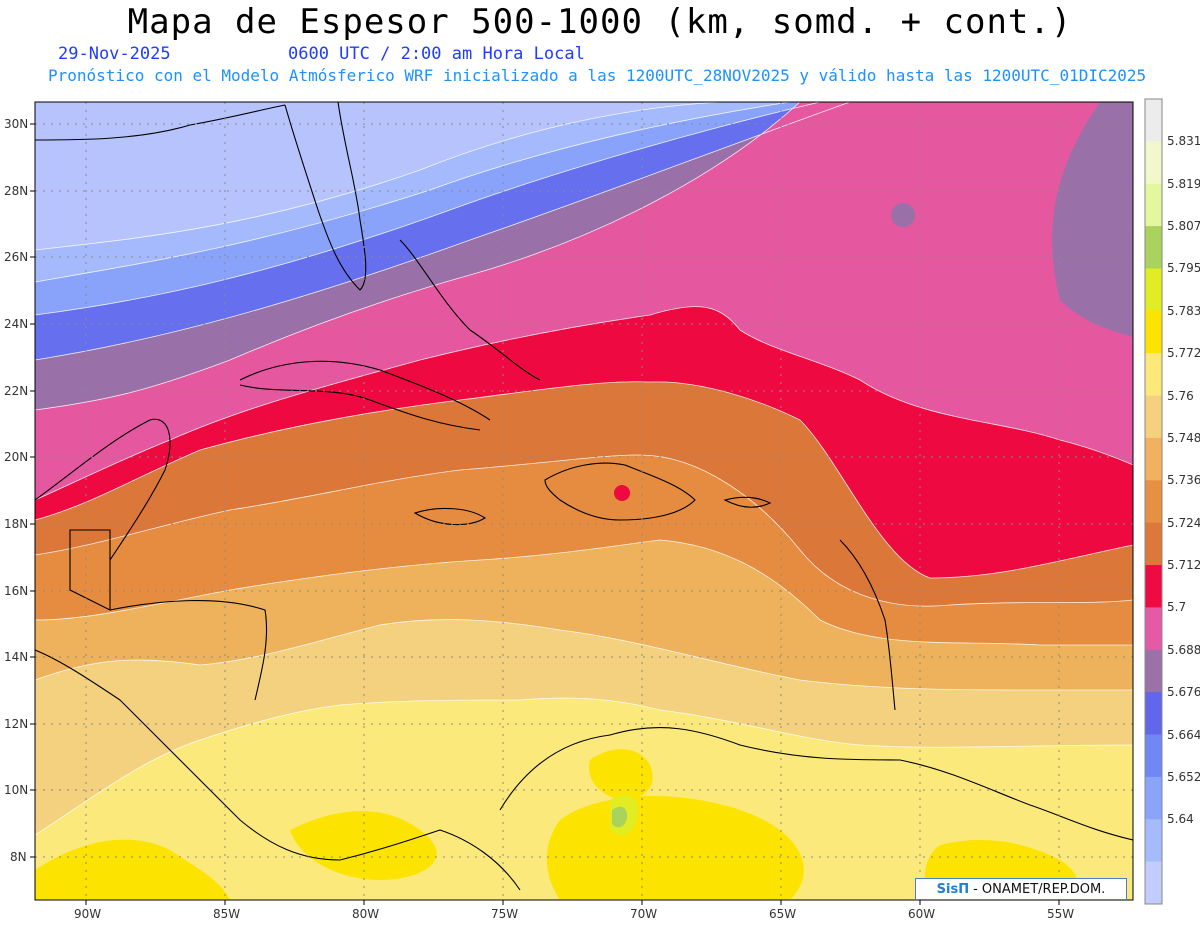 This screenshot has height=927, width=1200. I want to click on coast-jamaica, so click(450, 516).